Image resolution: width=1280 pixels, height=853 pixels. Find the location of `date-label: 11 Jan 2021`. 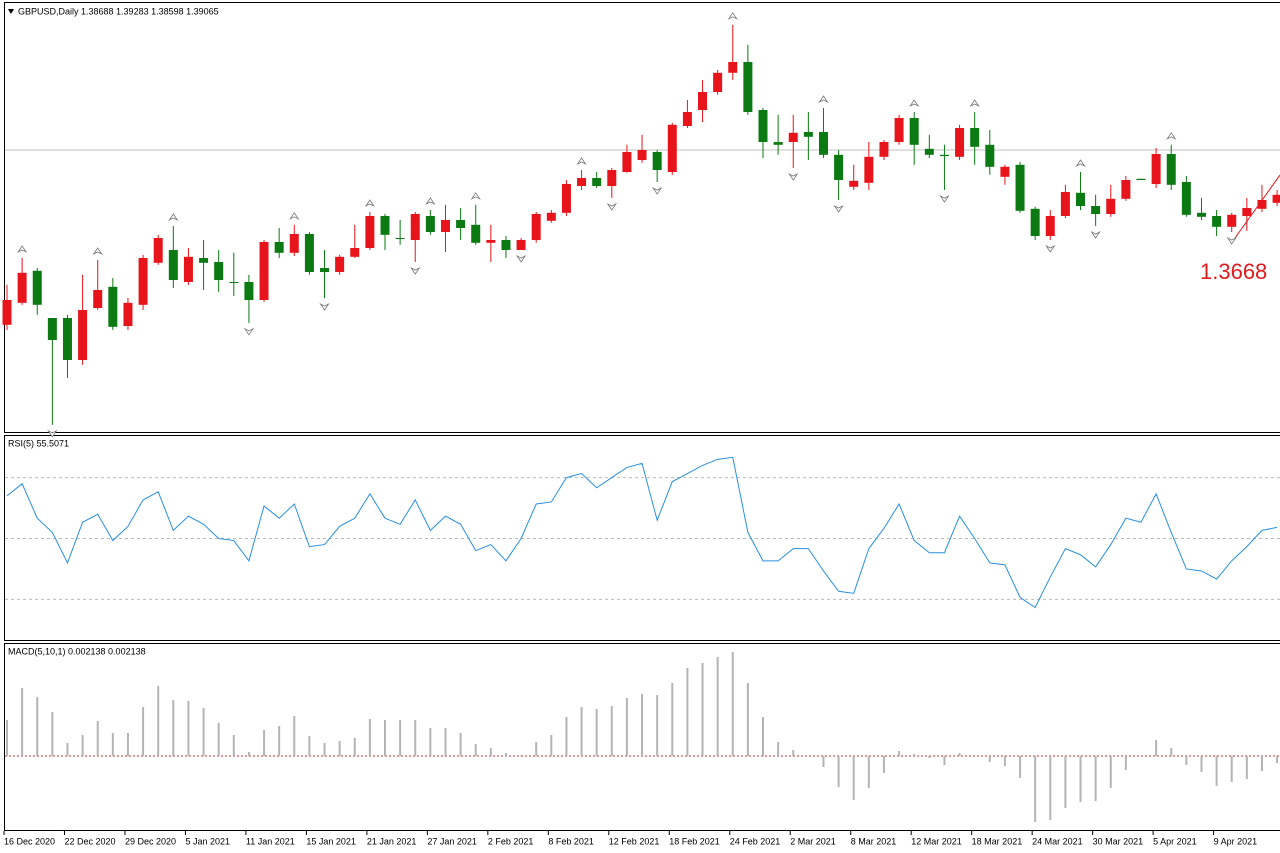

date-label: 11 Jan 2021 is located at coordinates (270, 841).